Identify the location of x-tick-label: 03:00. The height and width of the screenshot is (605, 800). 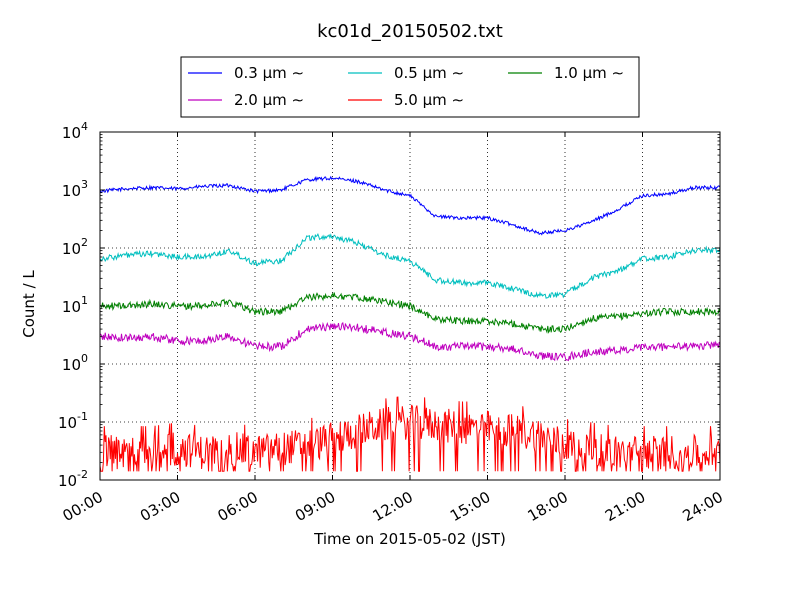
(160, 506).